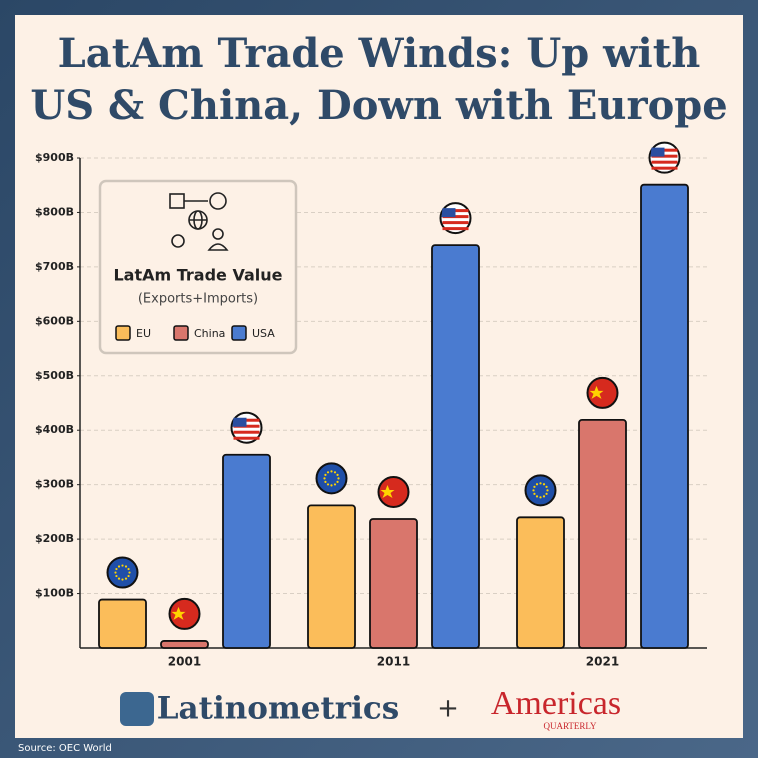 This screenshot has height=758, width=758. Describe the element at coordinates (602, 662) in the screenshot. I see `x-tick-label: 2021` at that location.